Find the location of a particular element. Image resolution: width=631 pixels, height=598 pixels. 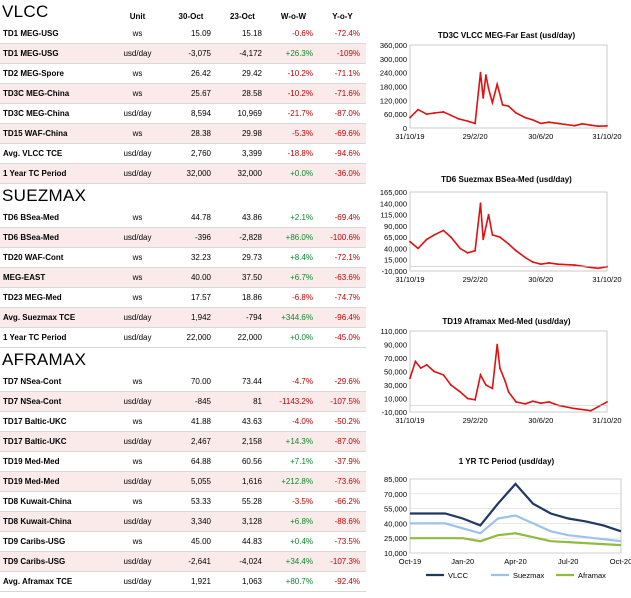

current-value-cell: 5,055 is located at coordinates (191, 481).